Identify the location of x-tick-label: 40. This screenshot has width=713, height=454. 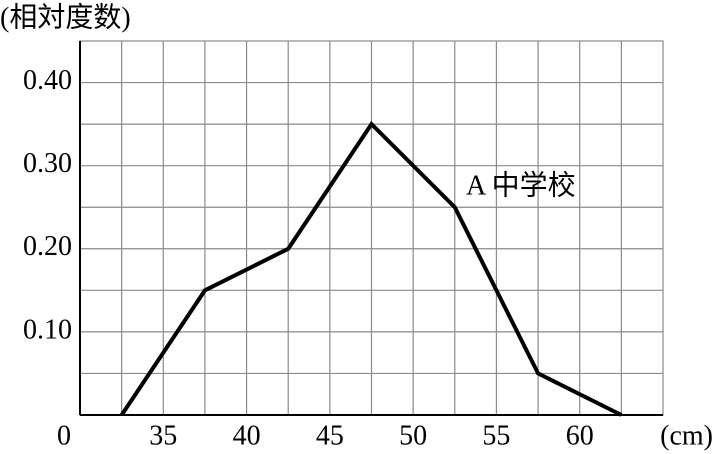
(247, 435).